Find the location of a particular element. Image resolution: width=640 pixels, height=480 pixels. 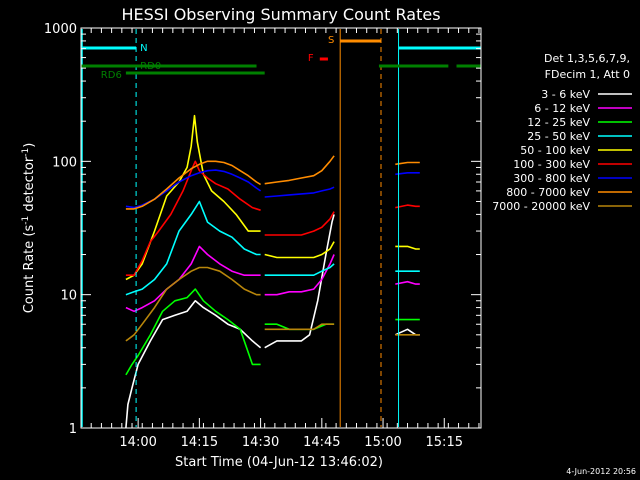

legend-header-2: FDecim 1, Att 0 is located at coordinates (587, 74).